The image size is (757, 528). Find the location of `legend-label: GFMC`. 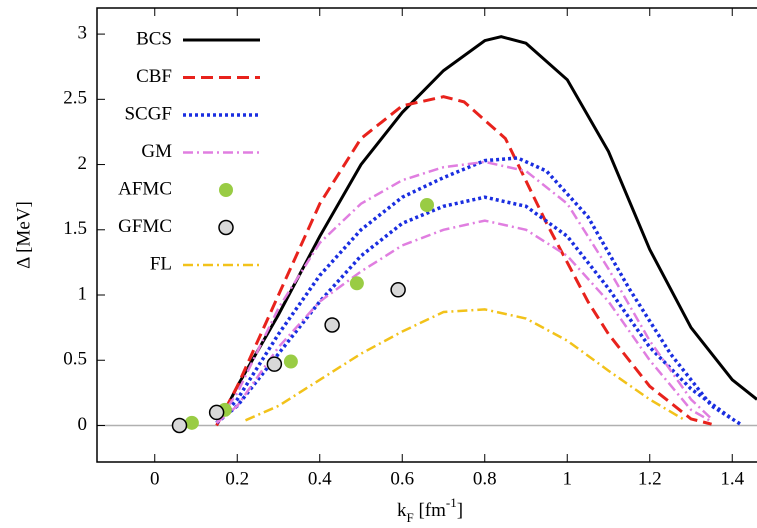

legend-label: GFMC is located at coordinates (145, 226).